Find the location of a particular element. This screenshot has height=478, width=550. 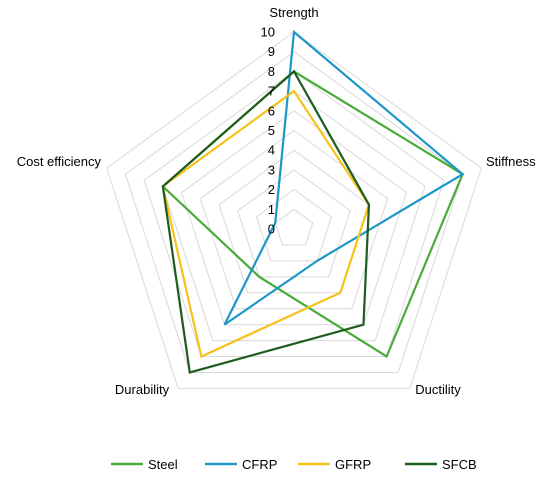

tick-label: 1 is located at coordinates (271, 209).